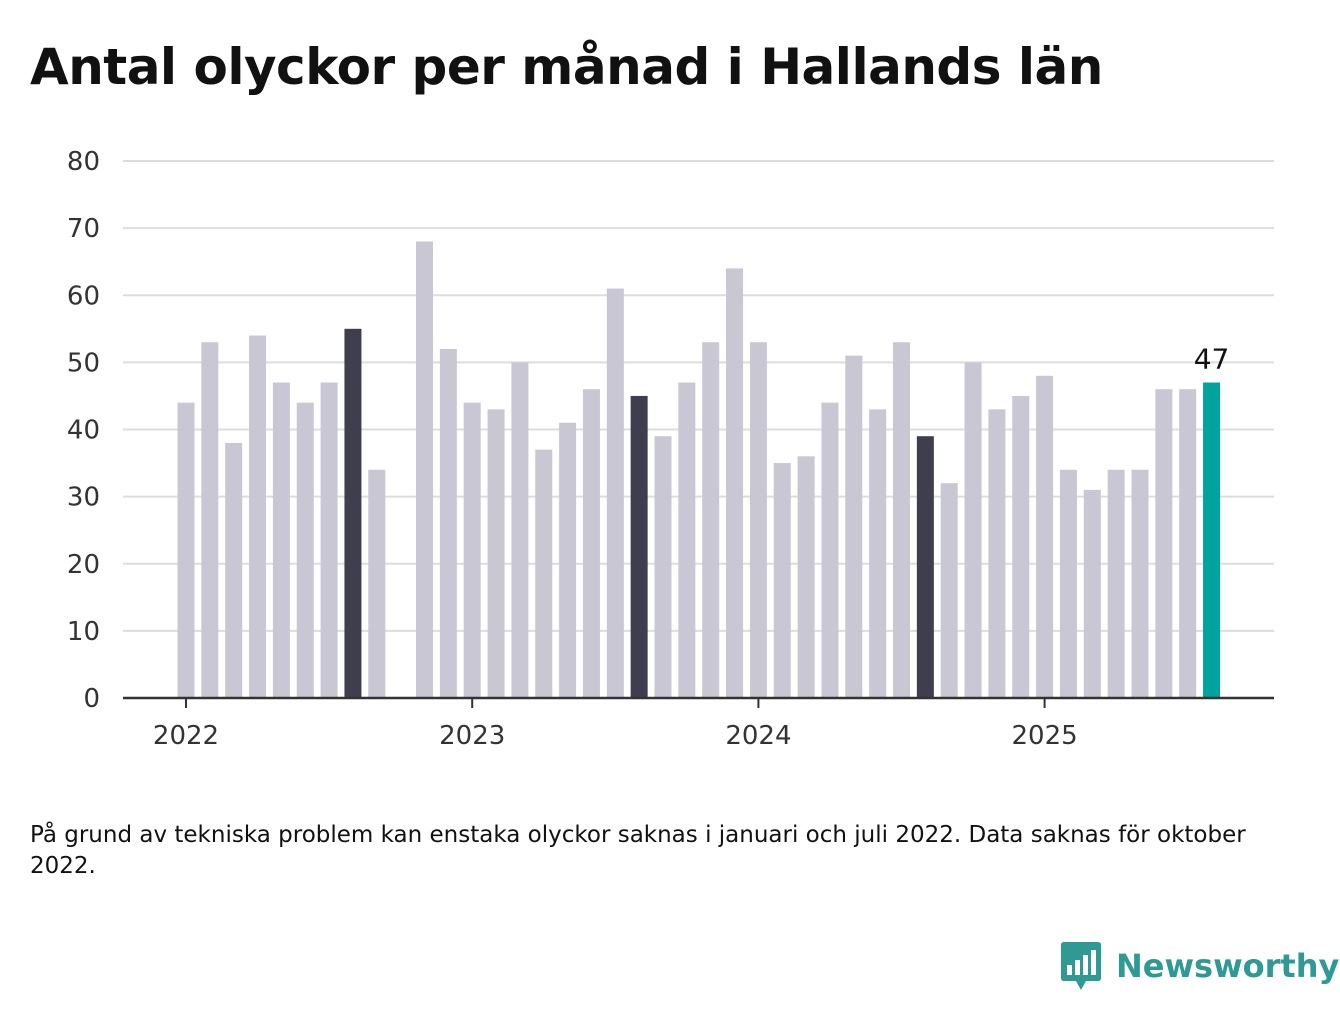  What do you see at coordinates (83, 162) in the screenshot?
I see `y-tick-label: 80` at bounding box center [83, 162].